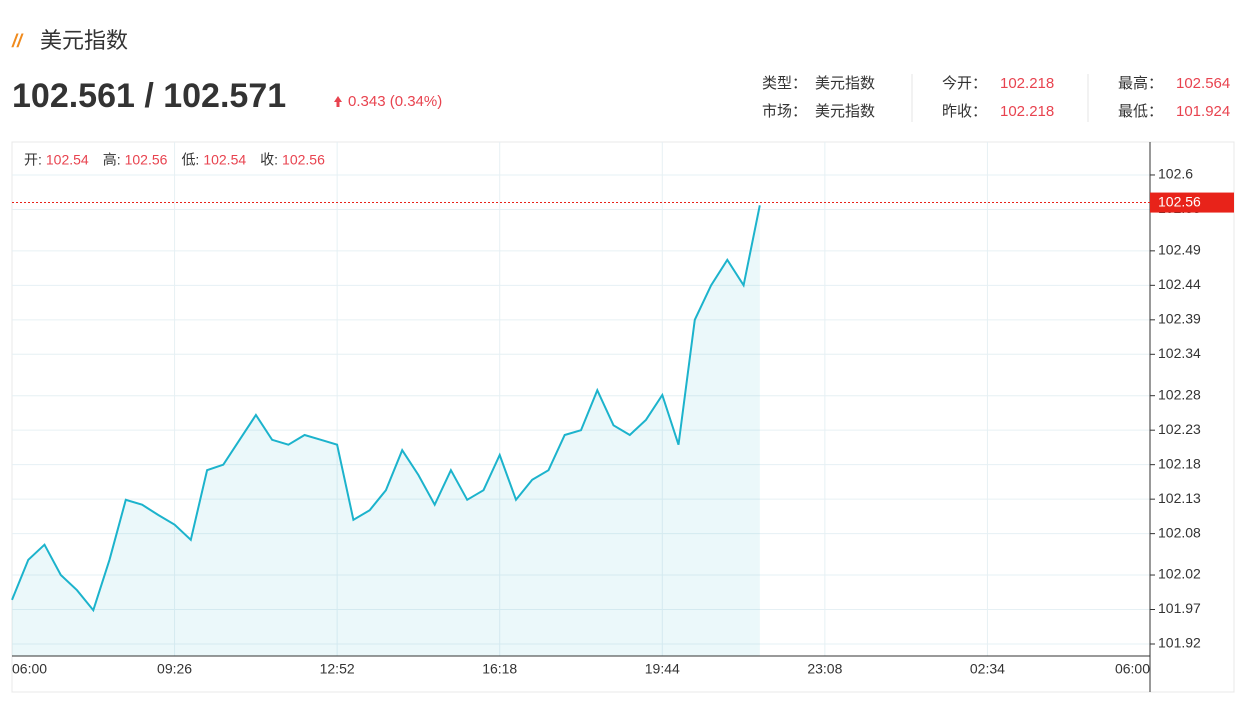  I want to click on x-tick-label: 23:08, so click(824, 669).